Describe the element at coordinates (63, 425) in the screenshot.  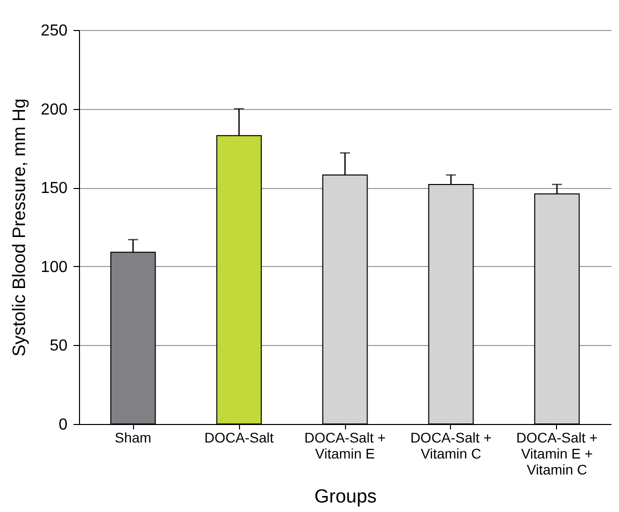
I see `y-tick-label: 0` at that location.